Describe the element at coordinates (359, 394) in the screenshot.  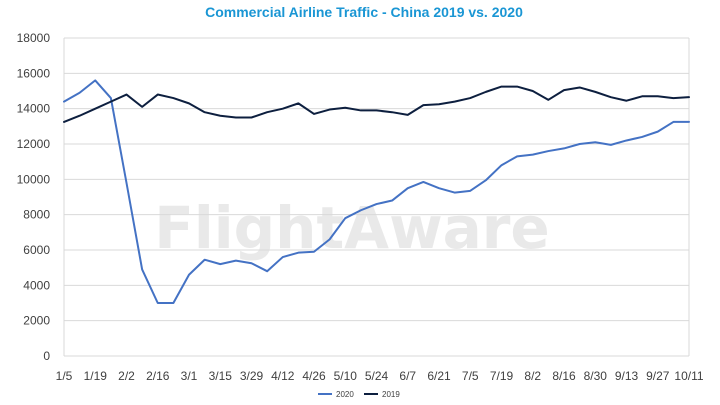
I see `legend: 2020 2019` at that location.